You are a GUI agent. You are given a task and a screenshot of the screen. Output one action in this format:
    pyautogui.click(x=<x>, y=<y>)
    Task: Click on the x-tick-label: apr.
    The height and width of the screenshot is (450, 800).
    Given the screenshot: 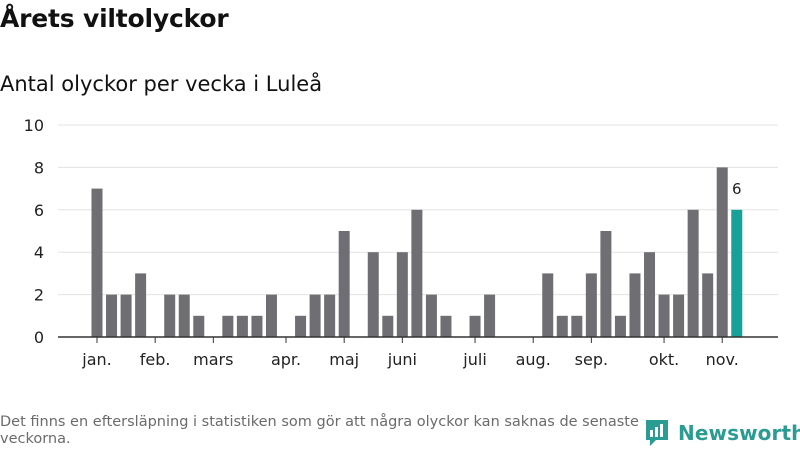 What is the action you would take?
    pyautogui.click(x=286, y=359)
    